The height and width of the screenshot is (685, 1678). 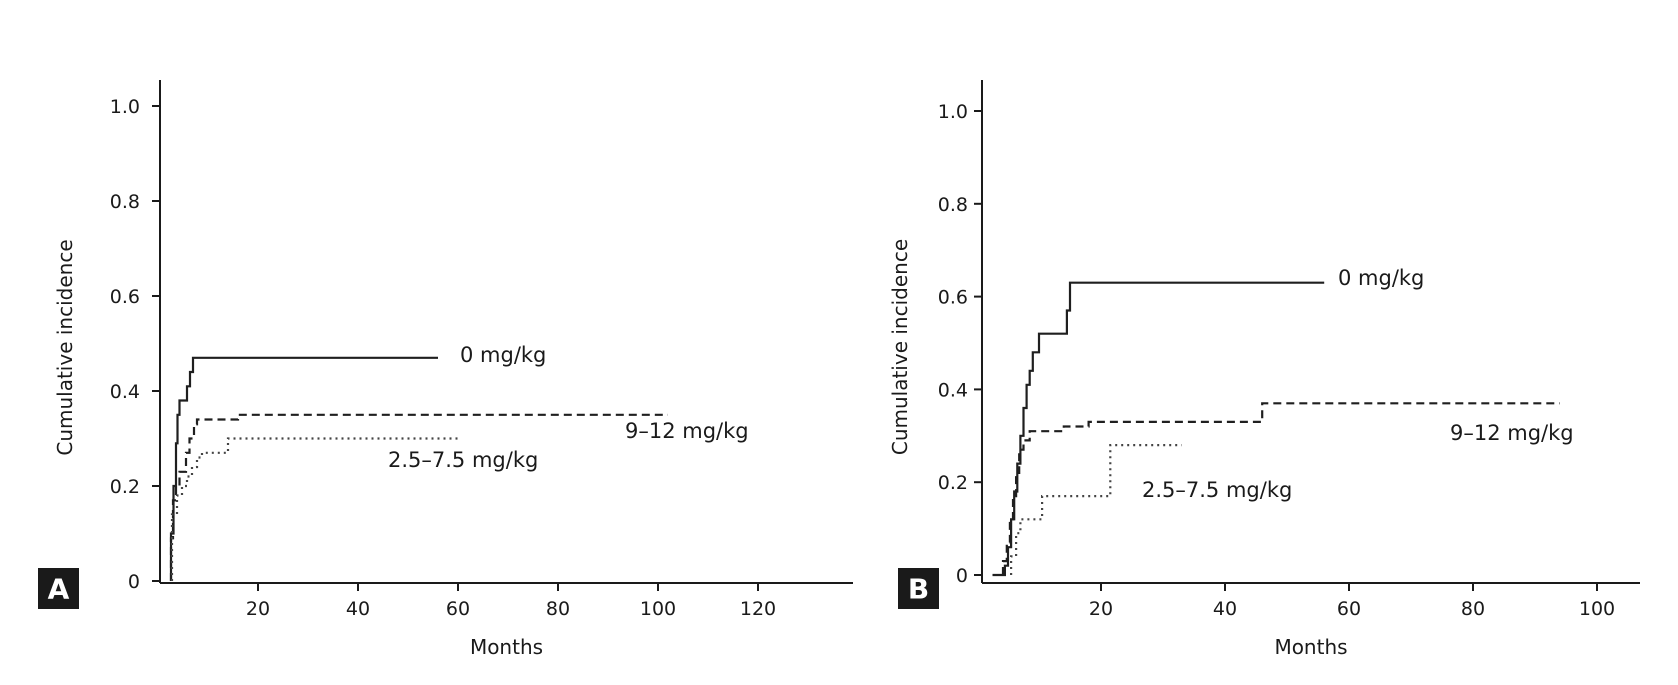 I want to click on series-line-0-mg-kg, so click(x=1158, y=429).